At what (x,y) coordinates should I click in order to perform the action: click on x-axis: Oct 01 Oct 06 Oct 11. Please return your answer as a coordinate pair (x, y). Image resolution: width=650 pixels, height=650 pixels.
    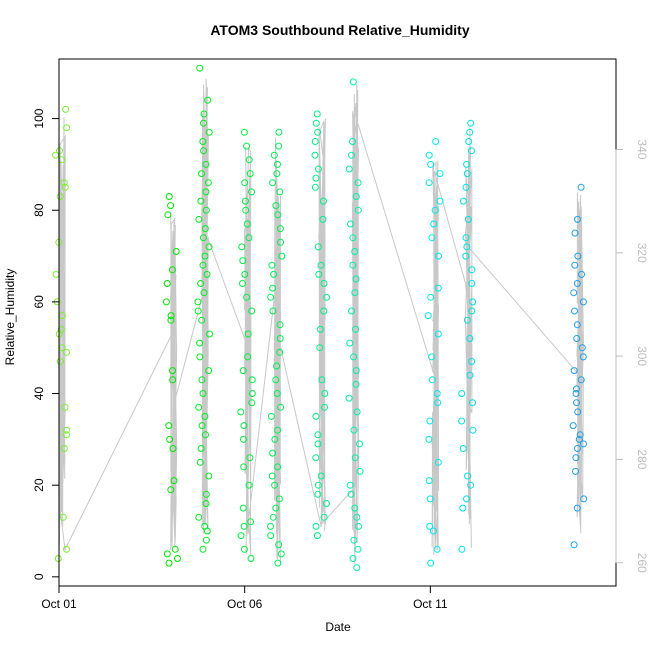
    Looking at the image, I should click on (244, 598).